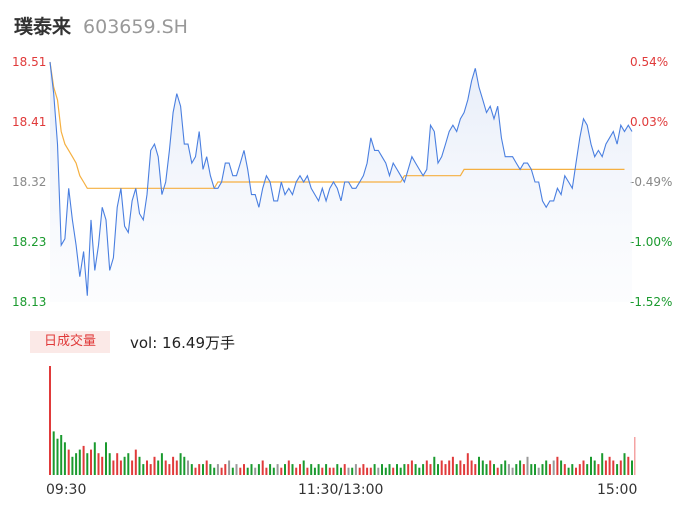  What do you see at coordinates (651, 302) in the screenshot?
I see `pct-tick-4: -1.52%` at bounding box center [651, 302].